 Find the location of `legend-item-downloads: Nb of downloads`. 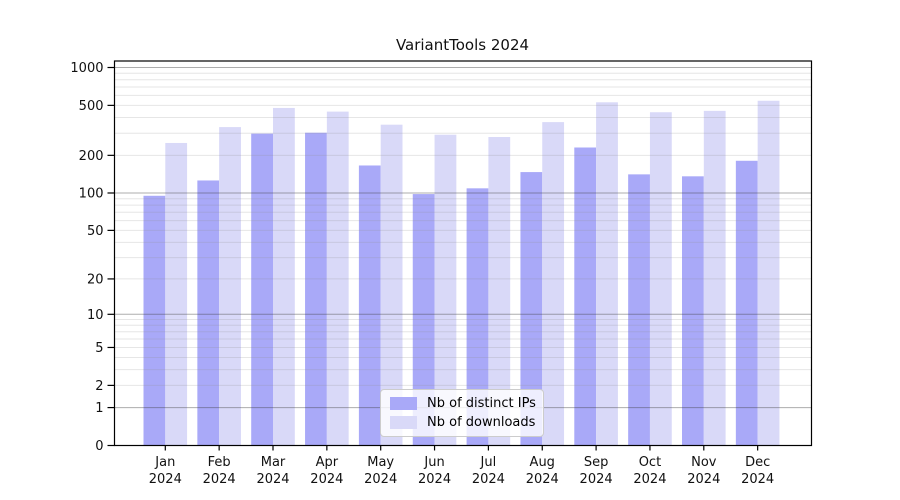

legend-item-downloads: Nb of downloads is located at coordinates (463, 422).